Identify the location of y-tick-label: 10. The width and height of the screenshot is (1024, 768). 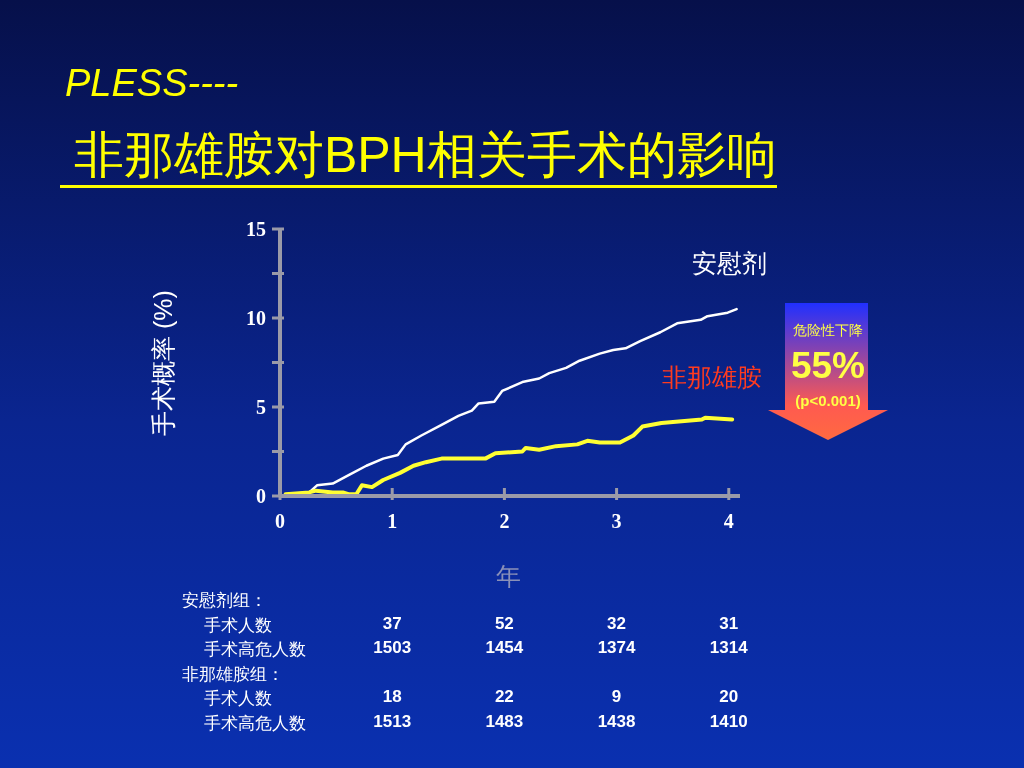
(256, 318).